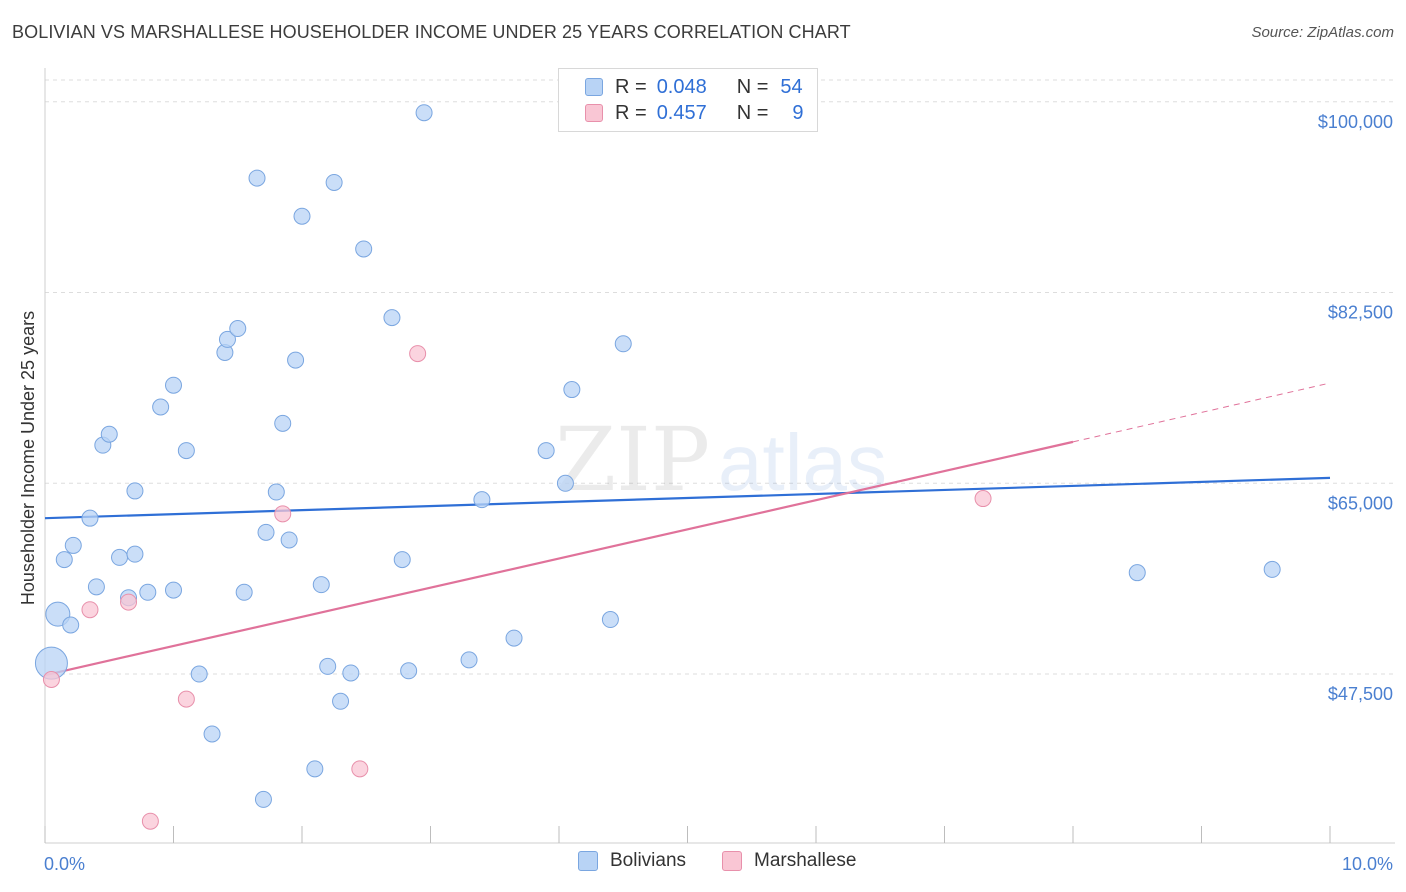  I want to click on legend: R = 0.048 N = 54 R = 0.457 N = 9, so click(688, 100).